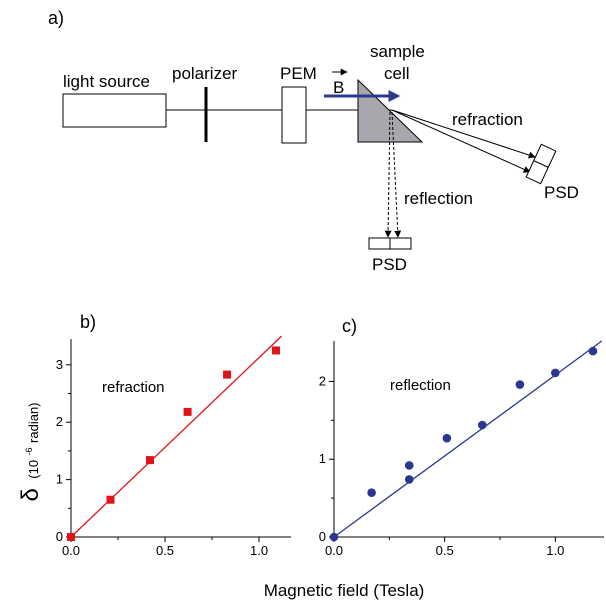  Describe the element at coordinates (338, 87) in the screenshot. I see `field-label: B` at that location.